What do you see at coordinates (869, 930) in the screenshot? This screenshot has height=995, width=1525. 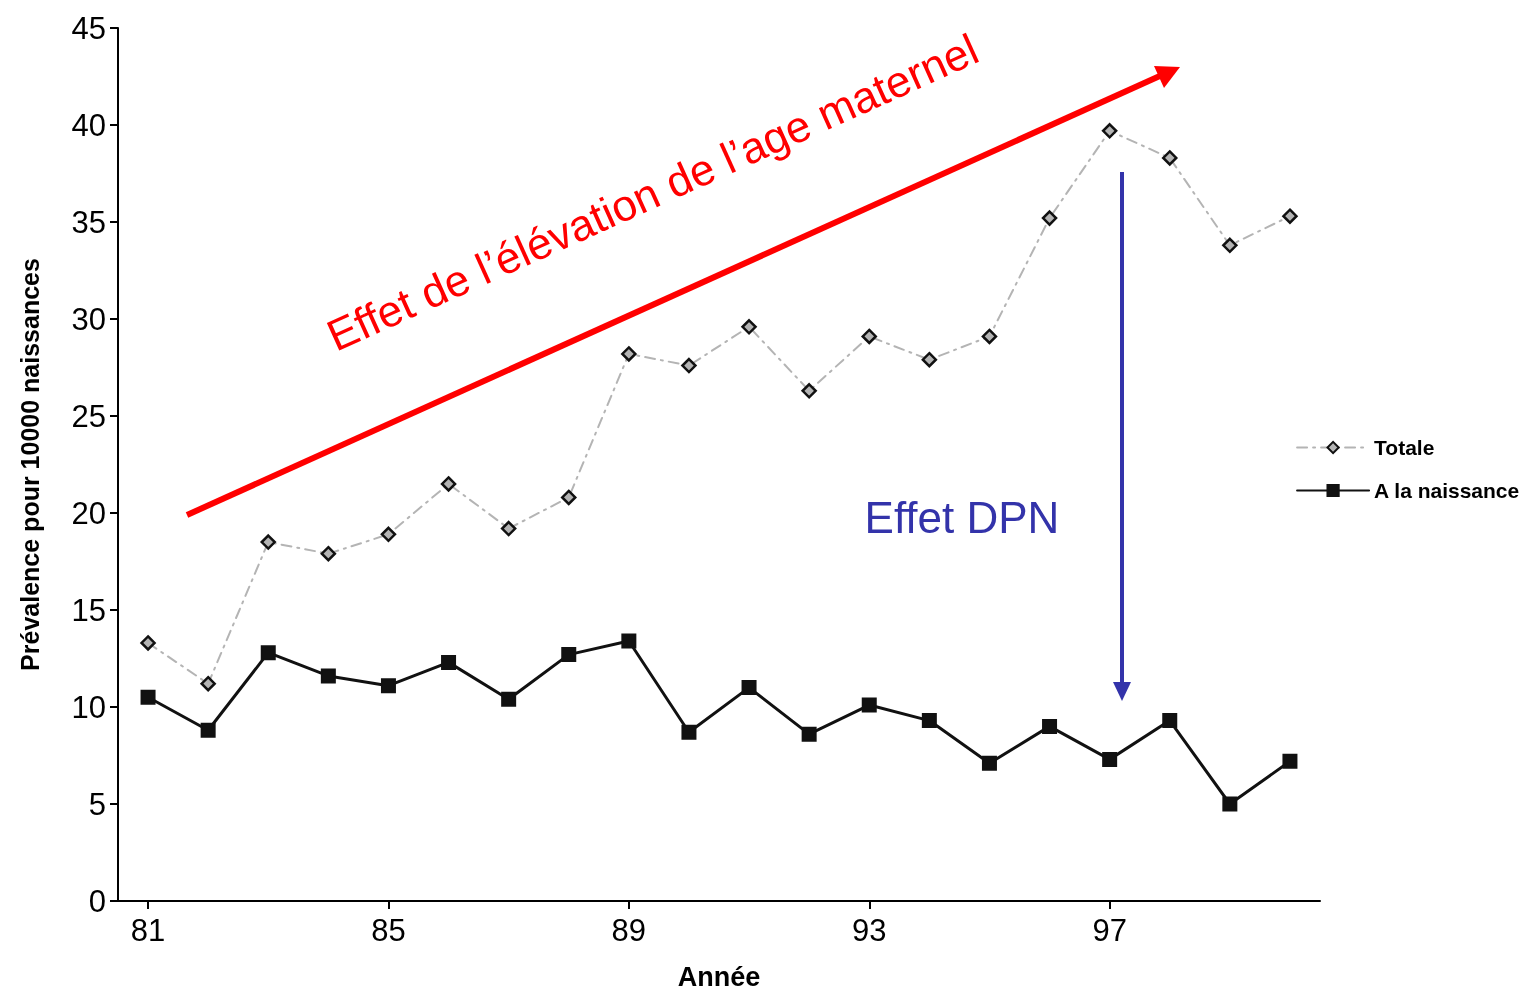 I see `x-tick-label: 93` at bounding box center [869, 930].